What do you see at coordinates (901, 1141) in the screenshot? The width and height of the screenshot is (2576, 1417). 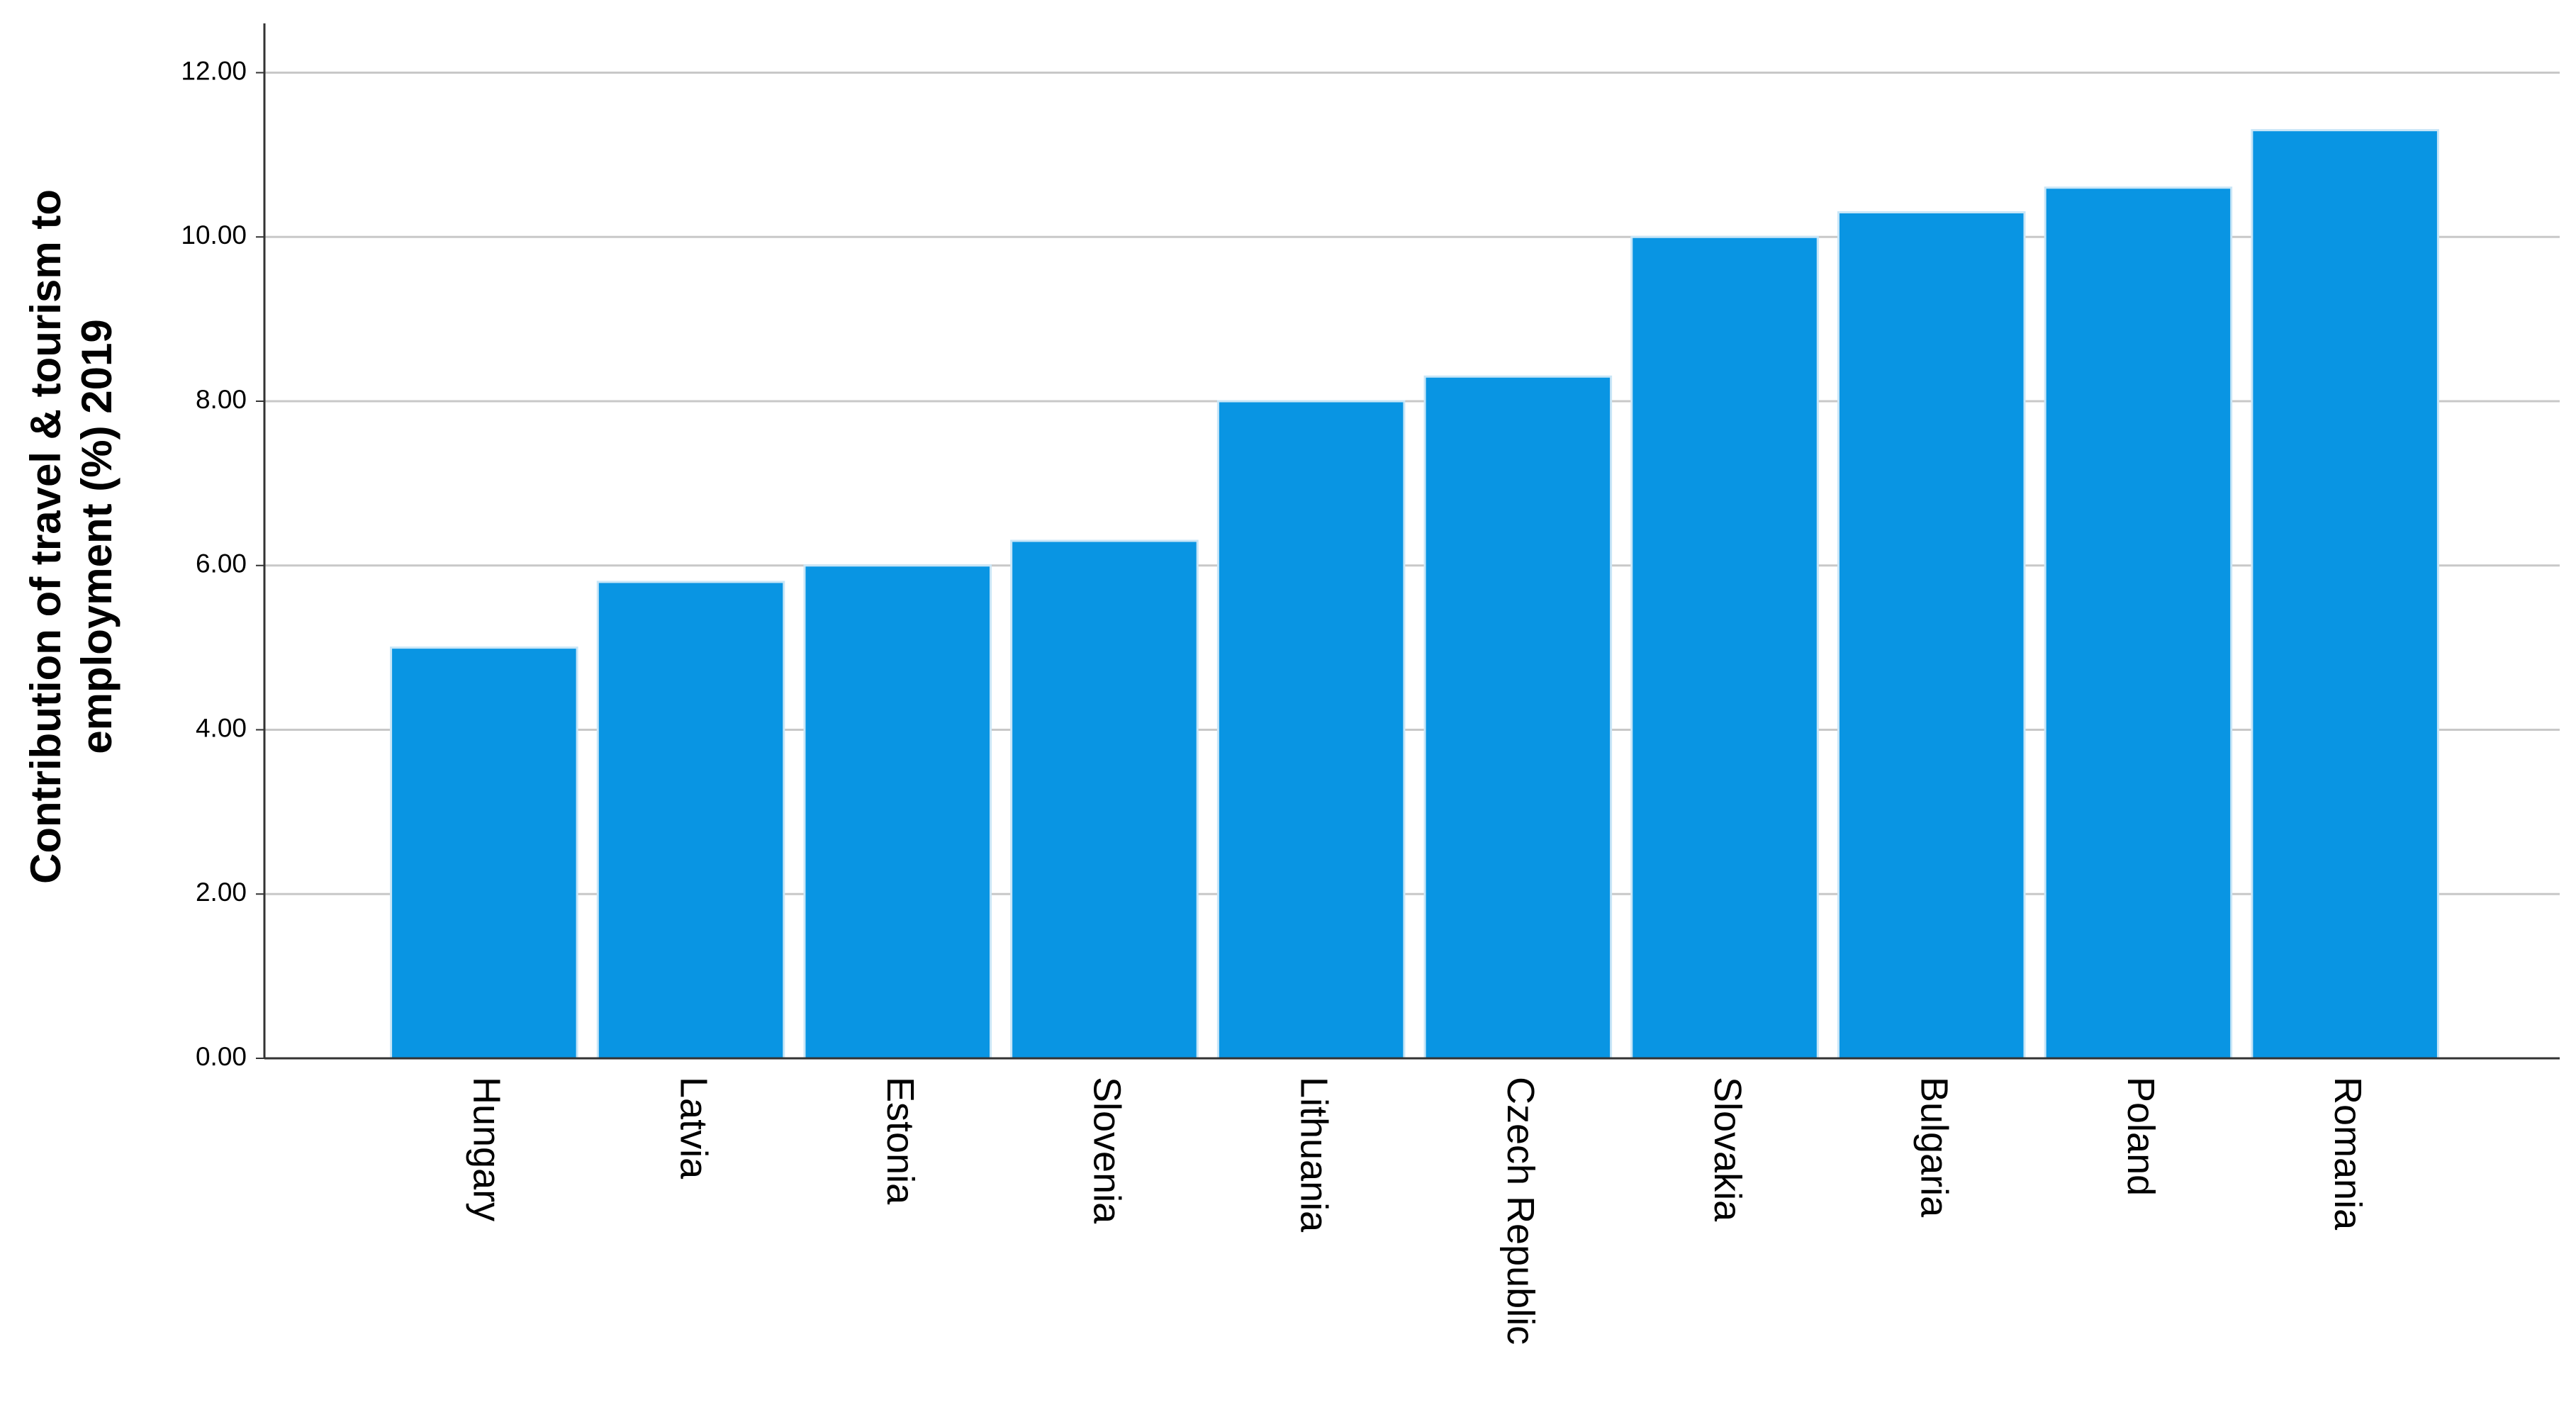 I see `x-tick-label: Estonia` at bounding box center [901, 1141].